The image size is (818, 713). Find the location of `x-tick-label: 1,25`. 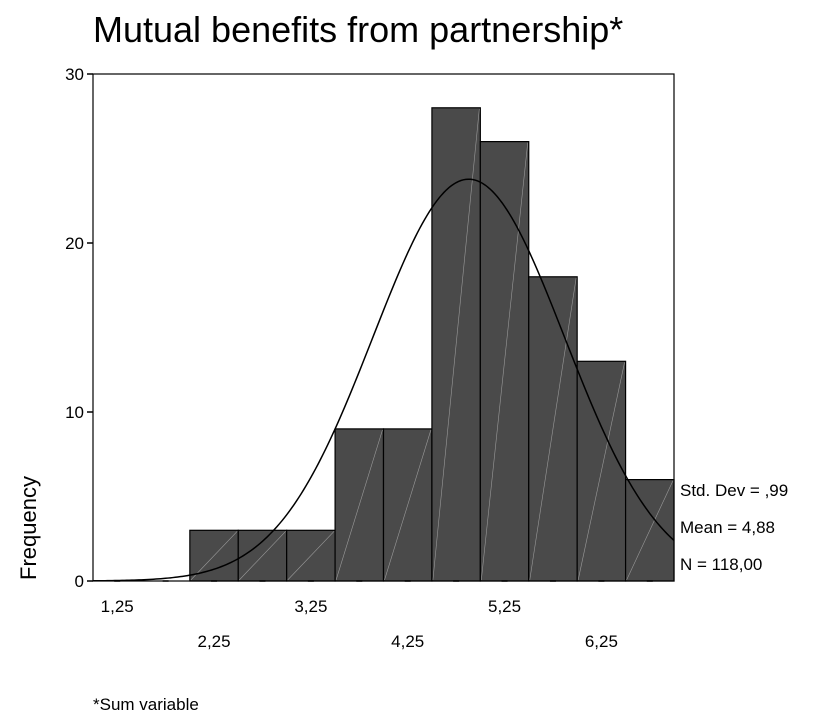

x-tick-label: 1,25 is located at coordinates (117, 606).